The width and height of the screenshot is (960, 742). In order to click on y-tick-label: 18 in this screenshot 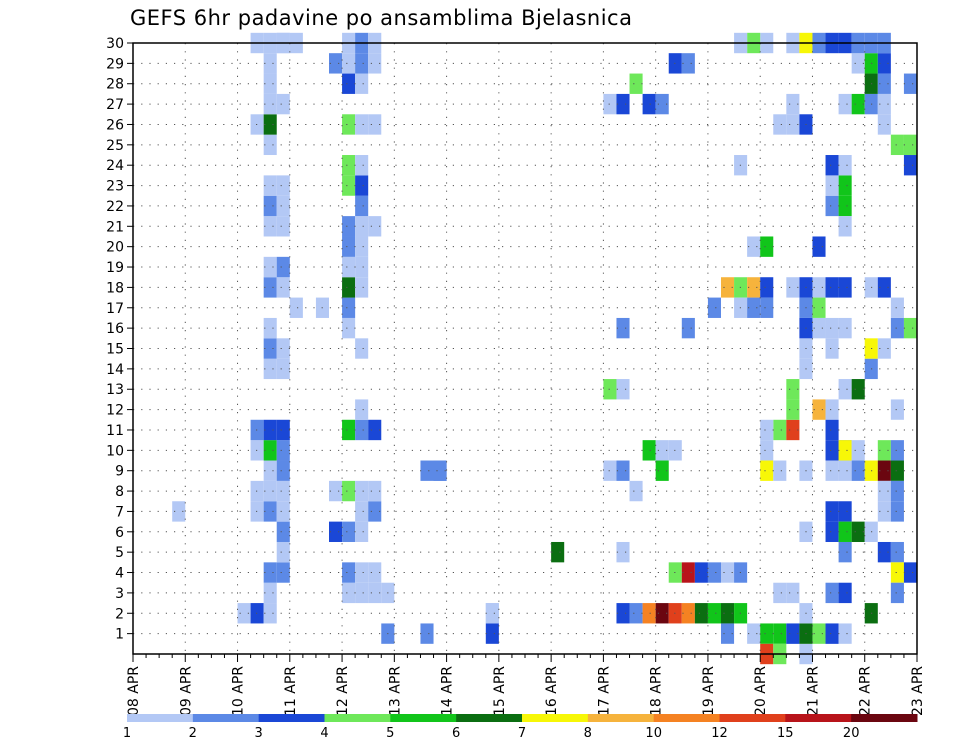, I will do `click(115, 288)`.